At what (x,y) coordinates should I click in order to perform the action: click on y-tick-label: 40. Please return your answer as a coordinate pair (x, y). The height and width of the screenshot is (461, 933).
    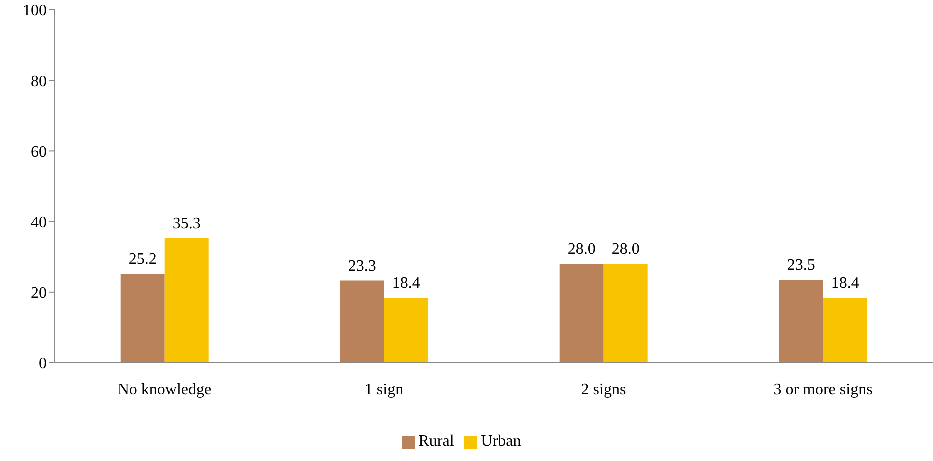
    Looking at the image, I should click on (39, 223).